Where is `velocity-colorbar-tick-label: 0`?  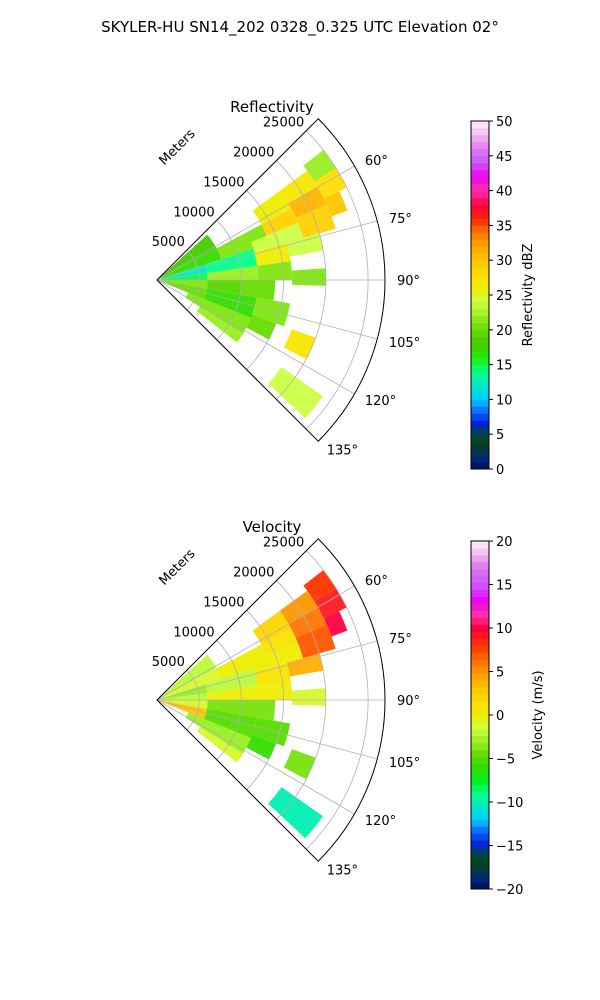
velocity-colorbar-tick-label: 0 is located at coordinates (500, 716).